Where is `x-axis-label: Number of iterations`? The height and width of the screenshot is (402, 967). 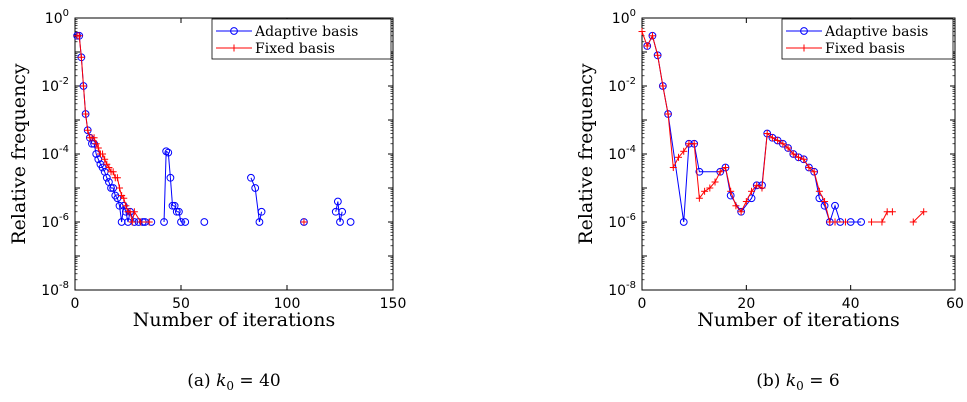
x-axis-label: Number of iterations is located at coordinates (234, 320).